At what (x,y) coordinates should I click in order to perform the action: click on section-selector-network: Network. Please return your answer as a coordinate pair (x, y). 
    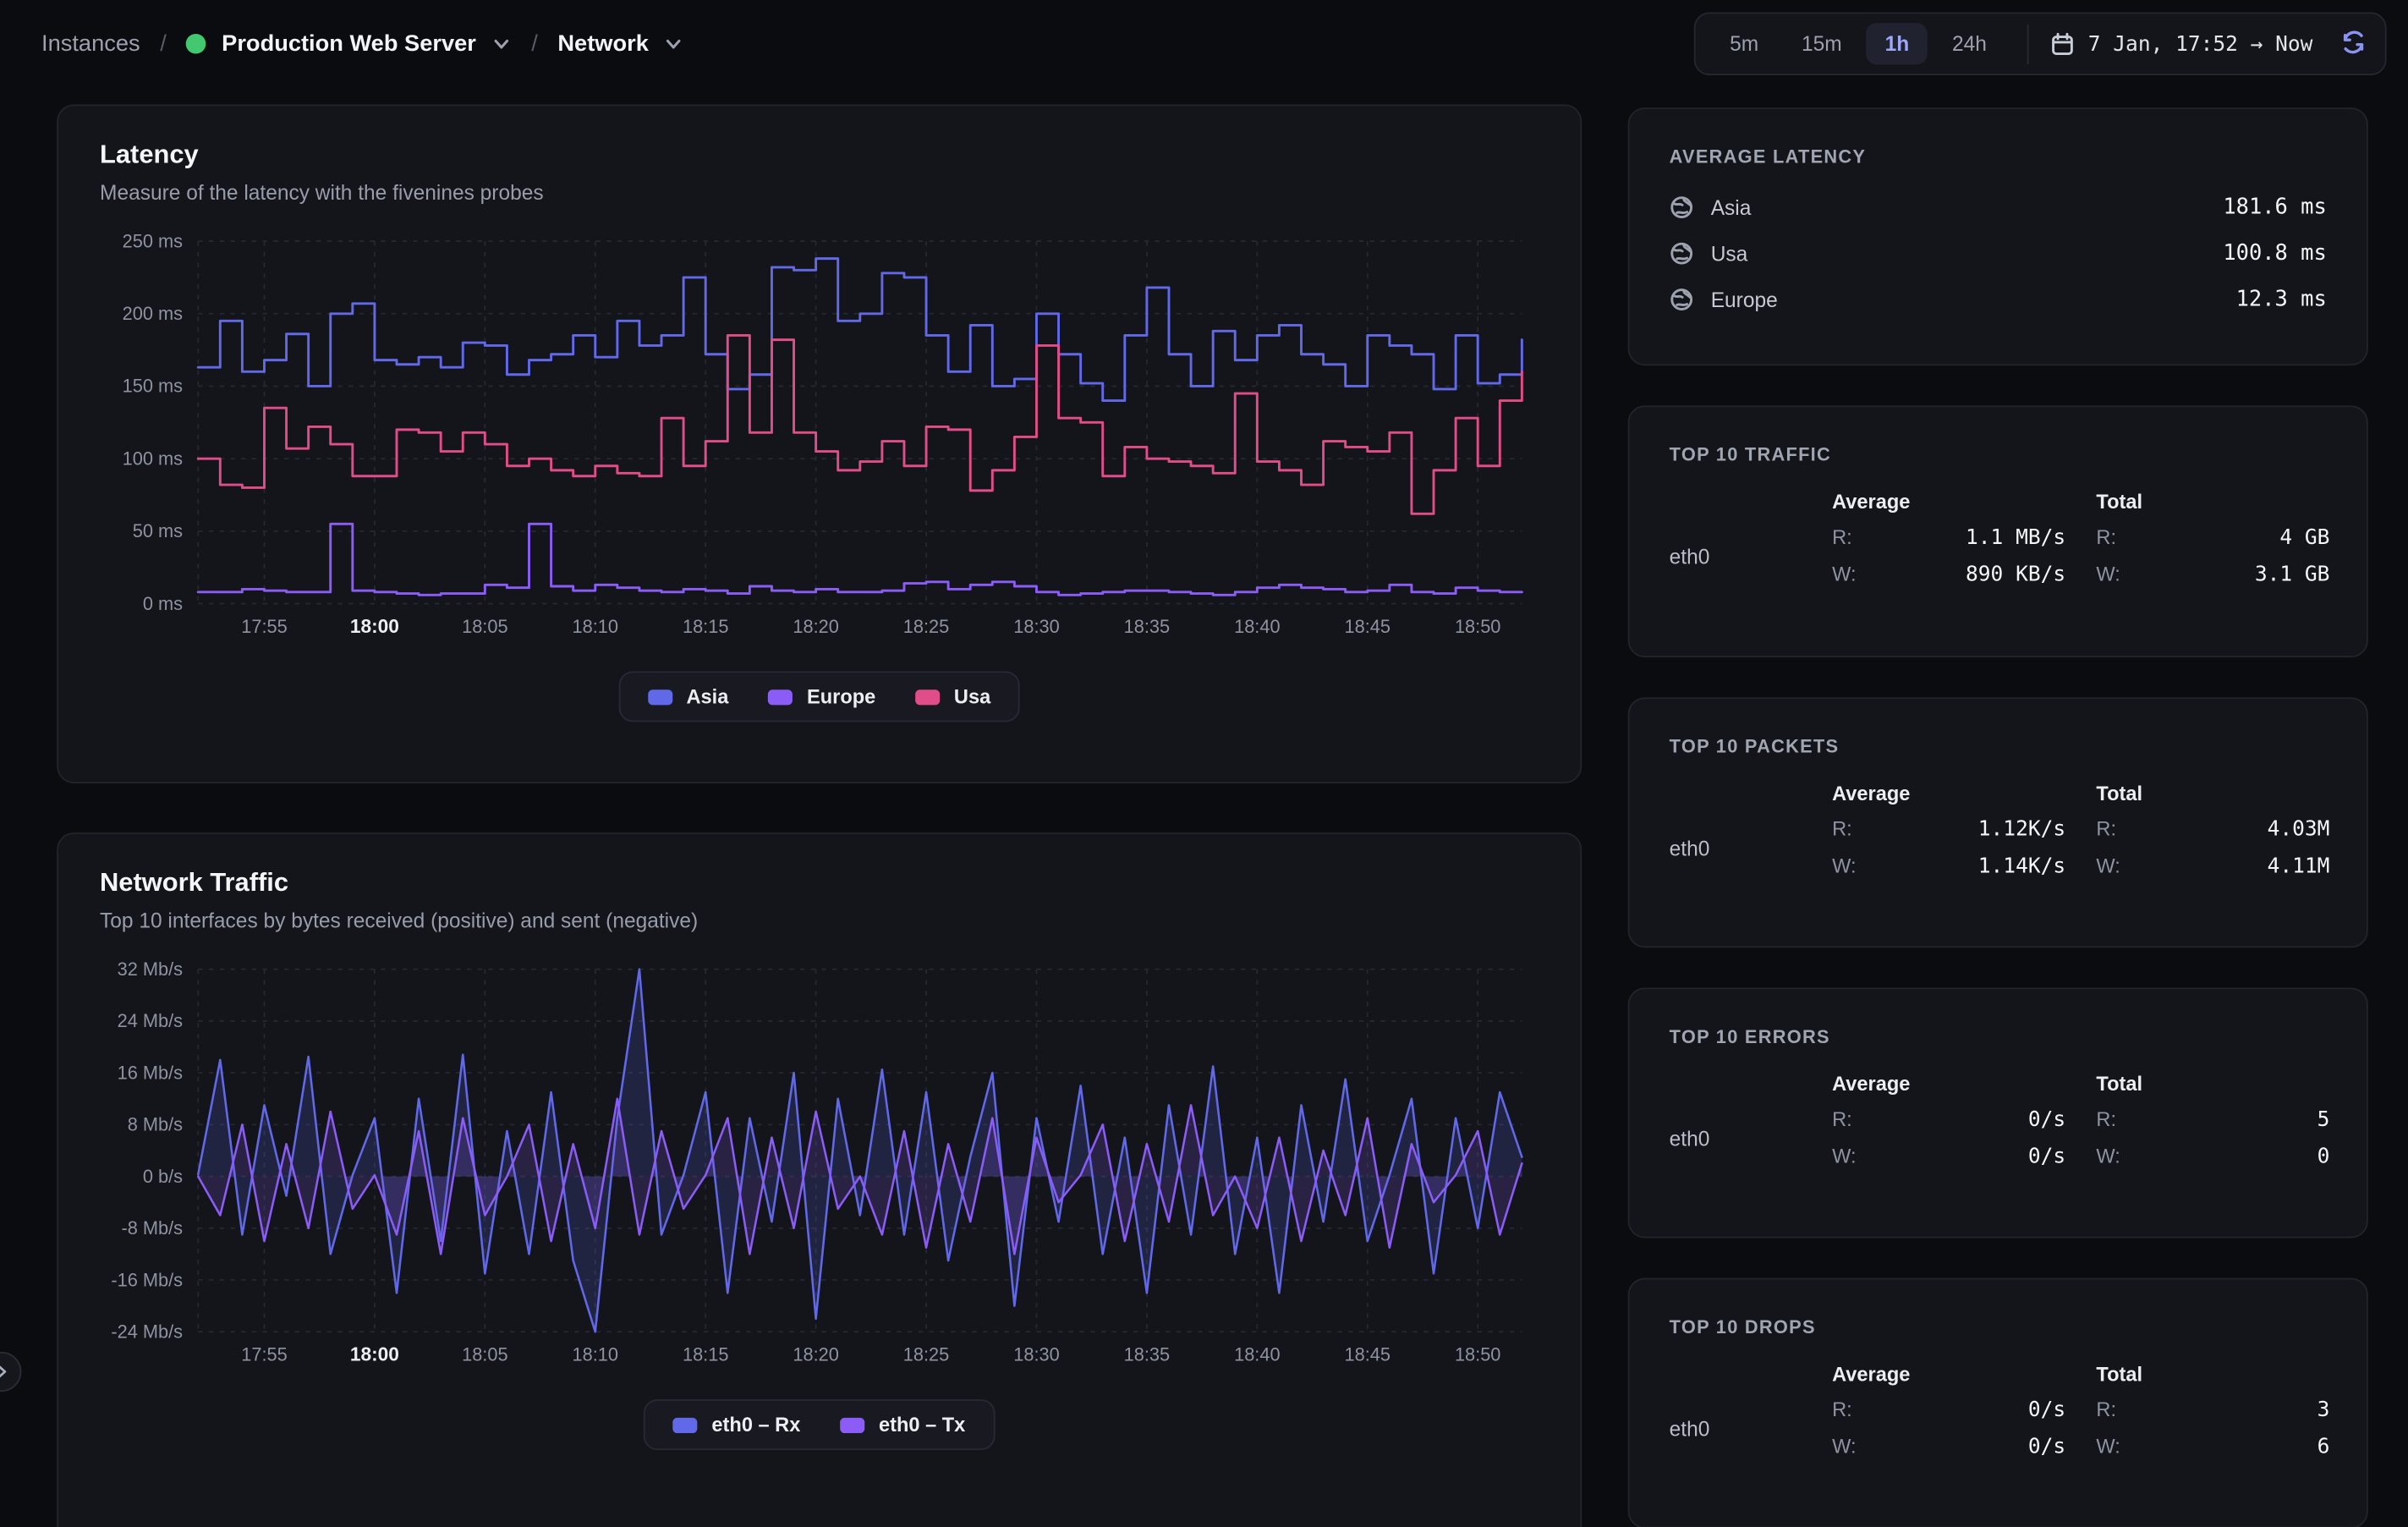
    Looking at the image, I should click on (620, 43).